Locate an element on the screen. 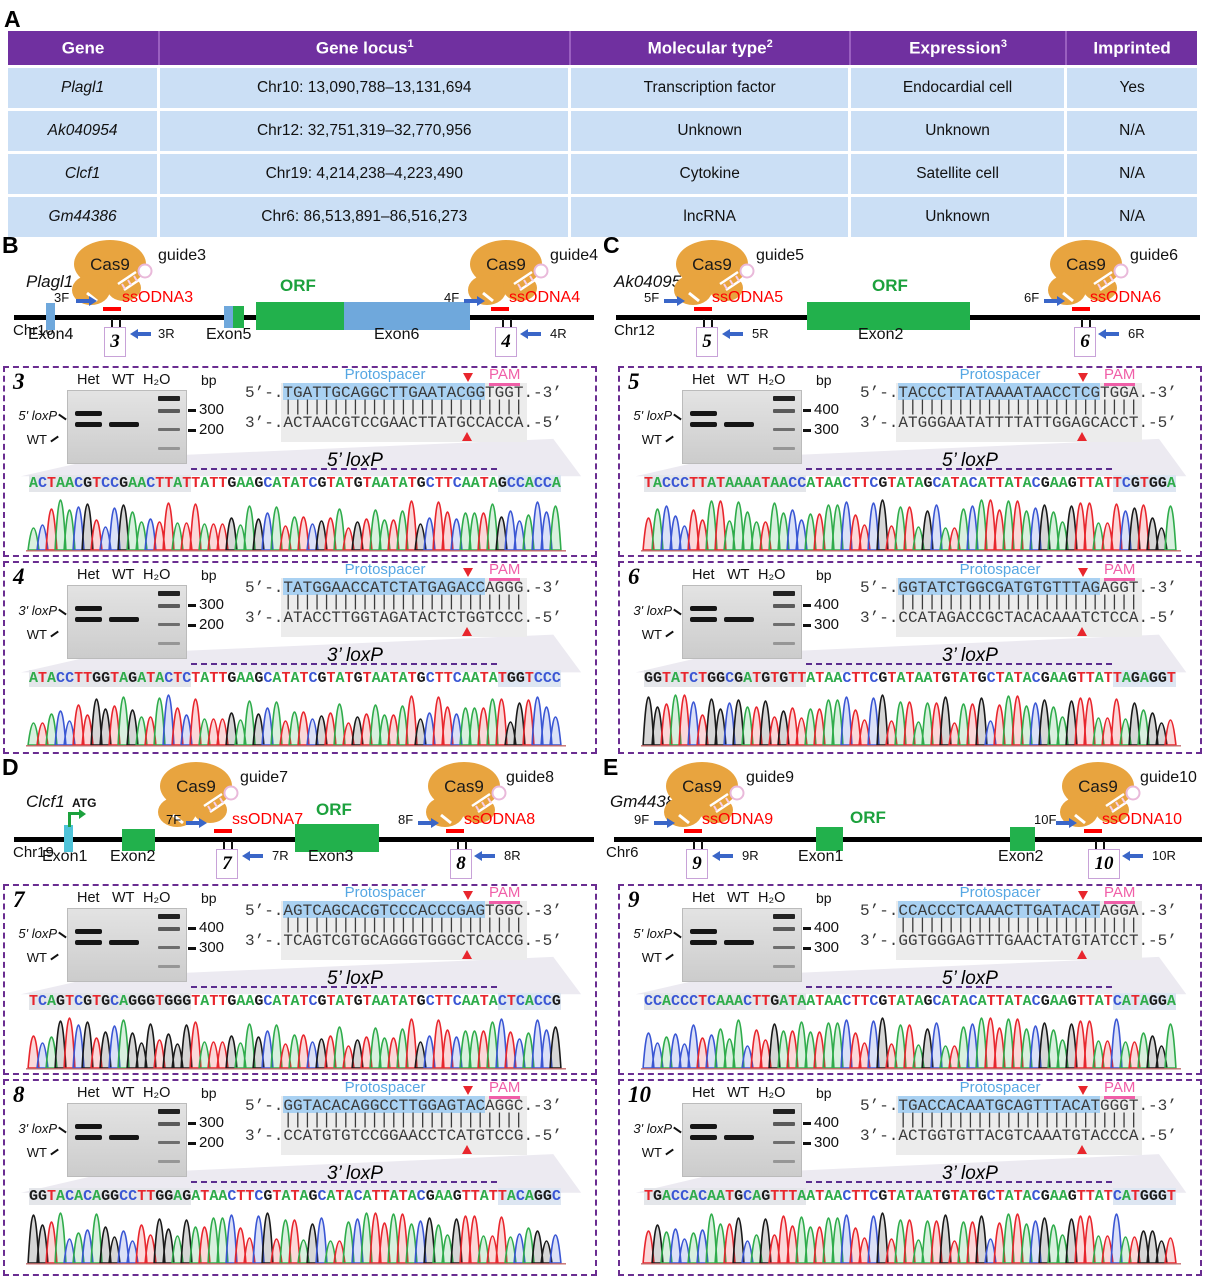  exon5-box-utr is located at coordinates (228, 317).